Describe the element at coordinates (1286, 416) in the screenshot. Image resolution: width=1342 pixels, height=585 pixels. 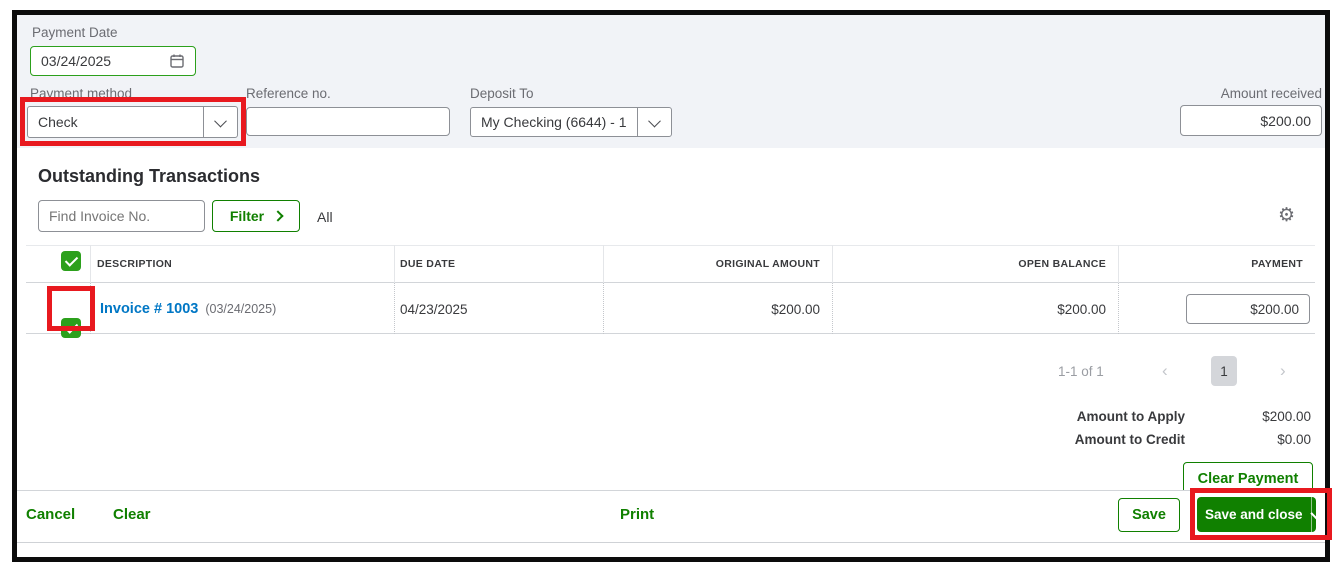
I see `amount-to-apply-value: $200.00` at that location.